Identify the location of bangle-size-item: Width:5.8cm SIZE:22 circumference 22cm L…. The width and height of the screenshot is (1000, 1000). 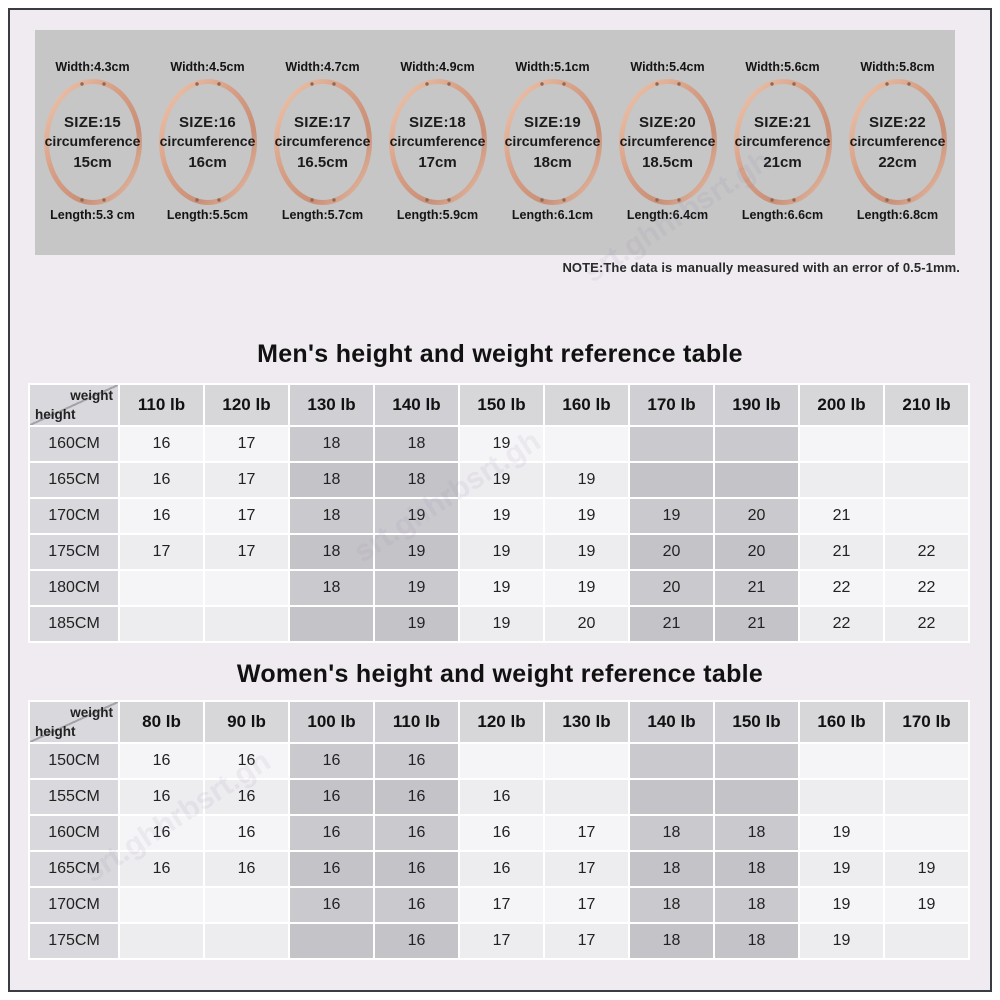
(897, 157).